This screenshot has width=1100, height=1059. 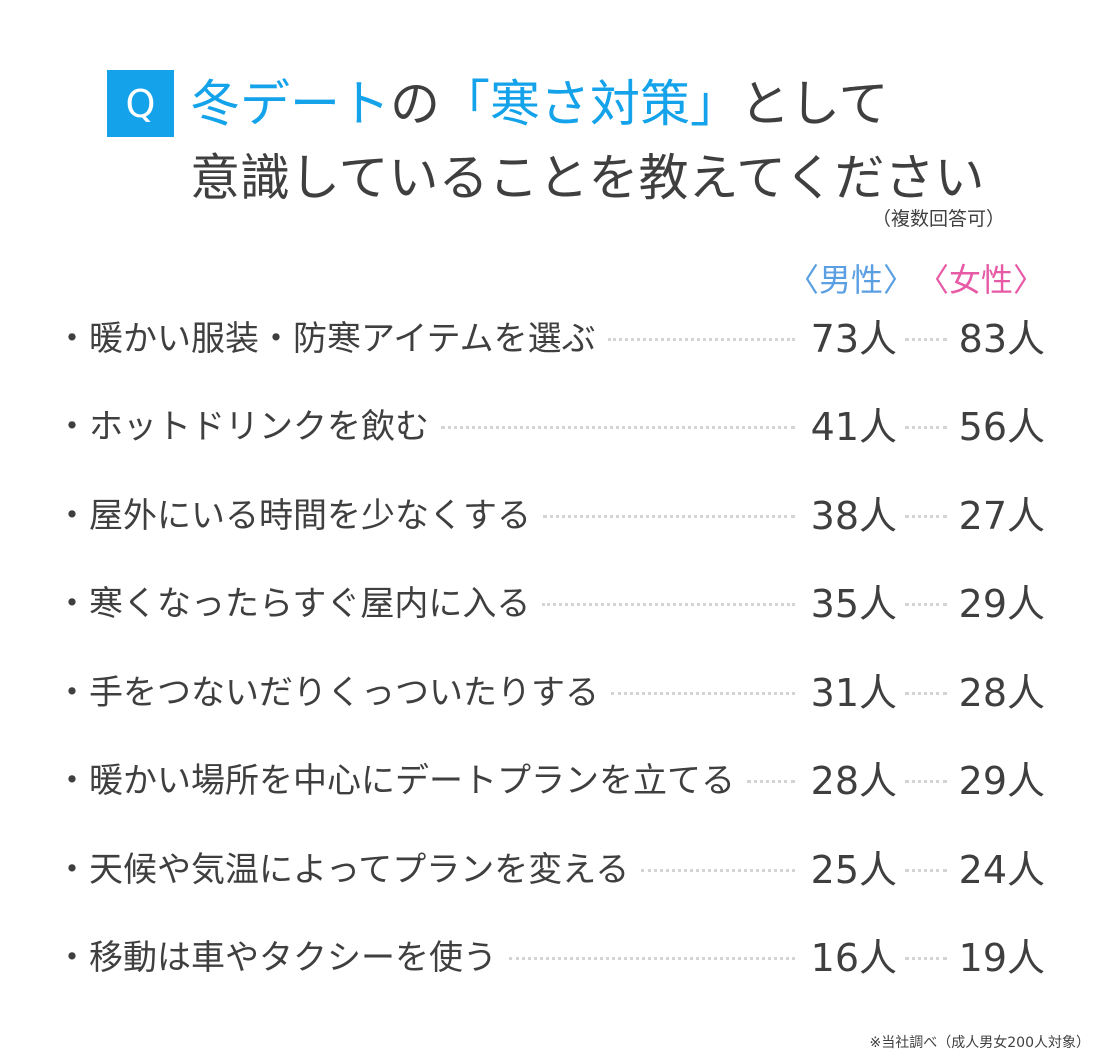 What do you see at coordinates (853, 869) in the screenshot?
I see `male-value: 25人` at bounding box center [853, 869].